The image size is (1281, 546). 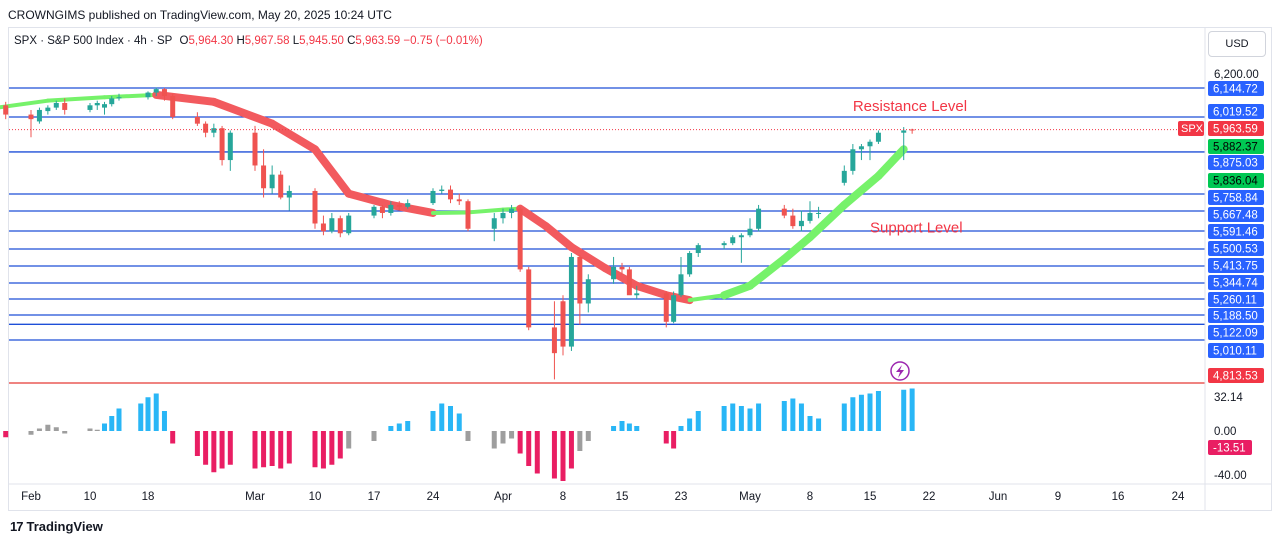 I want to click on close-label: C, so click(x=351, y=41).